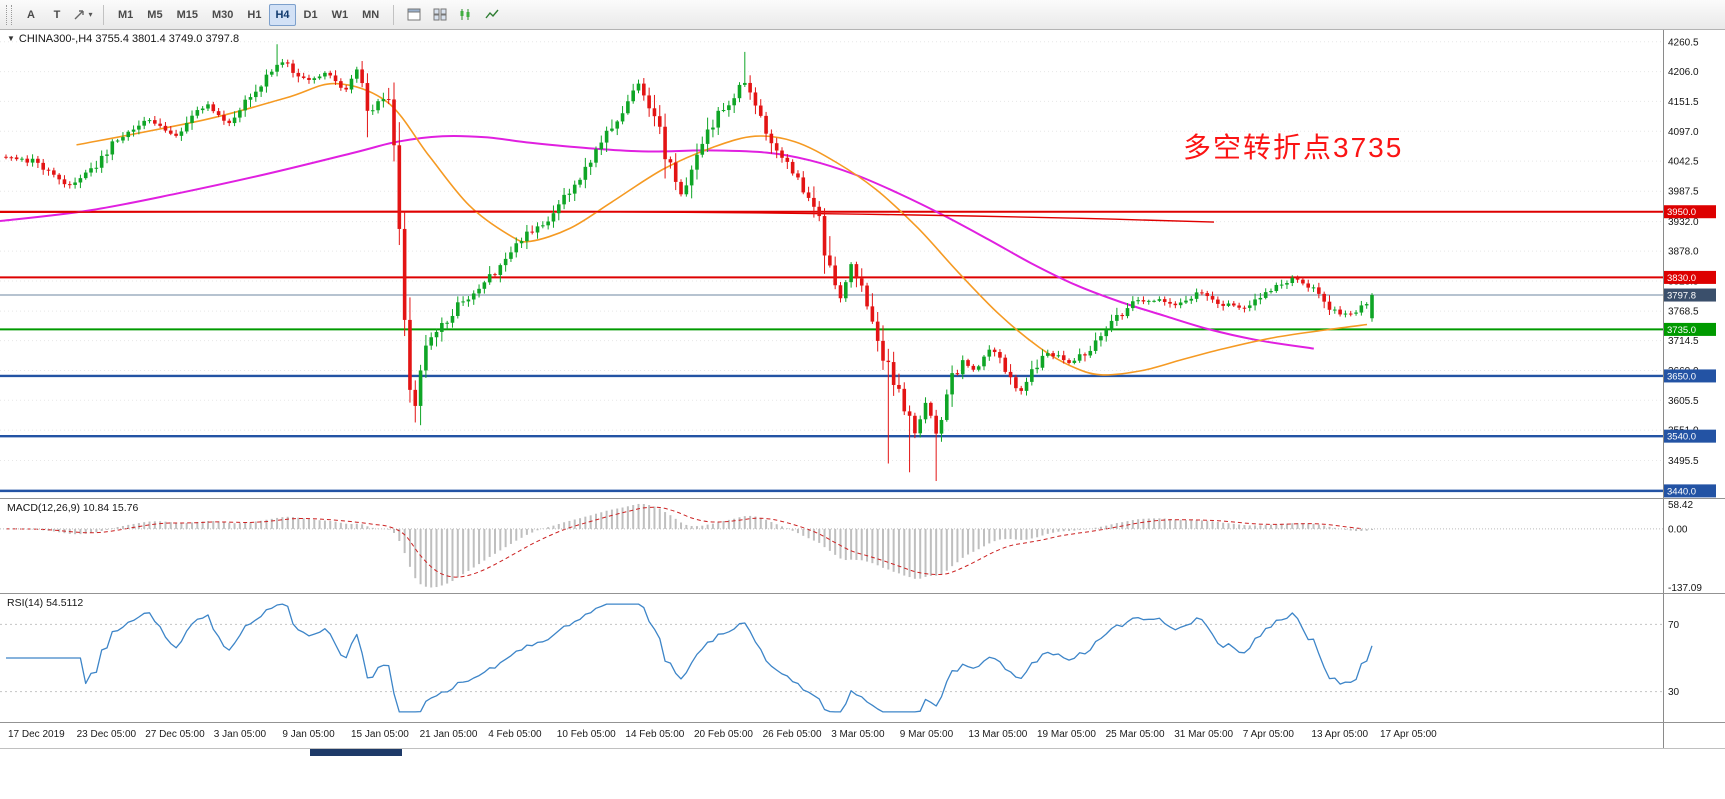 The image size is (1725, 799). What do you see at coordinates (9, 14) in the screenshot?
I see `toolbar-grip` at bounding box center [9, 14].